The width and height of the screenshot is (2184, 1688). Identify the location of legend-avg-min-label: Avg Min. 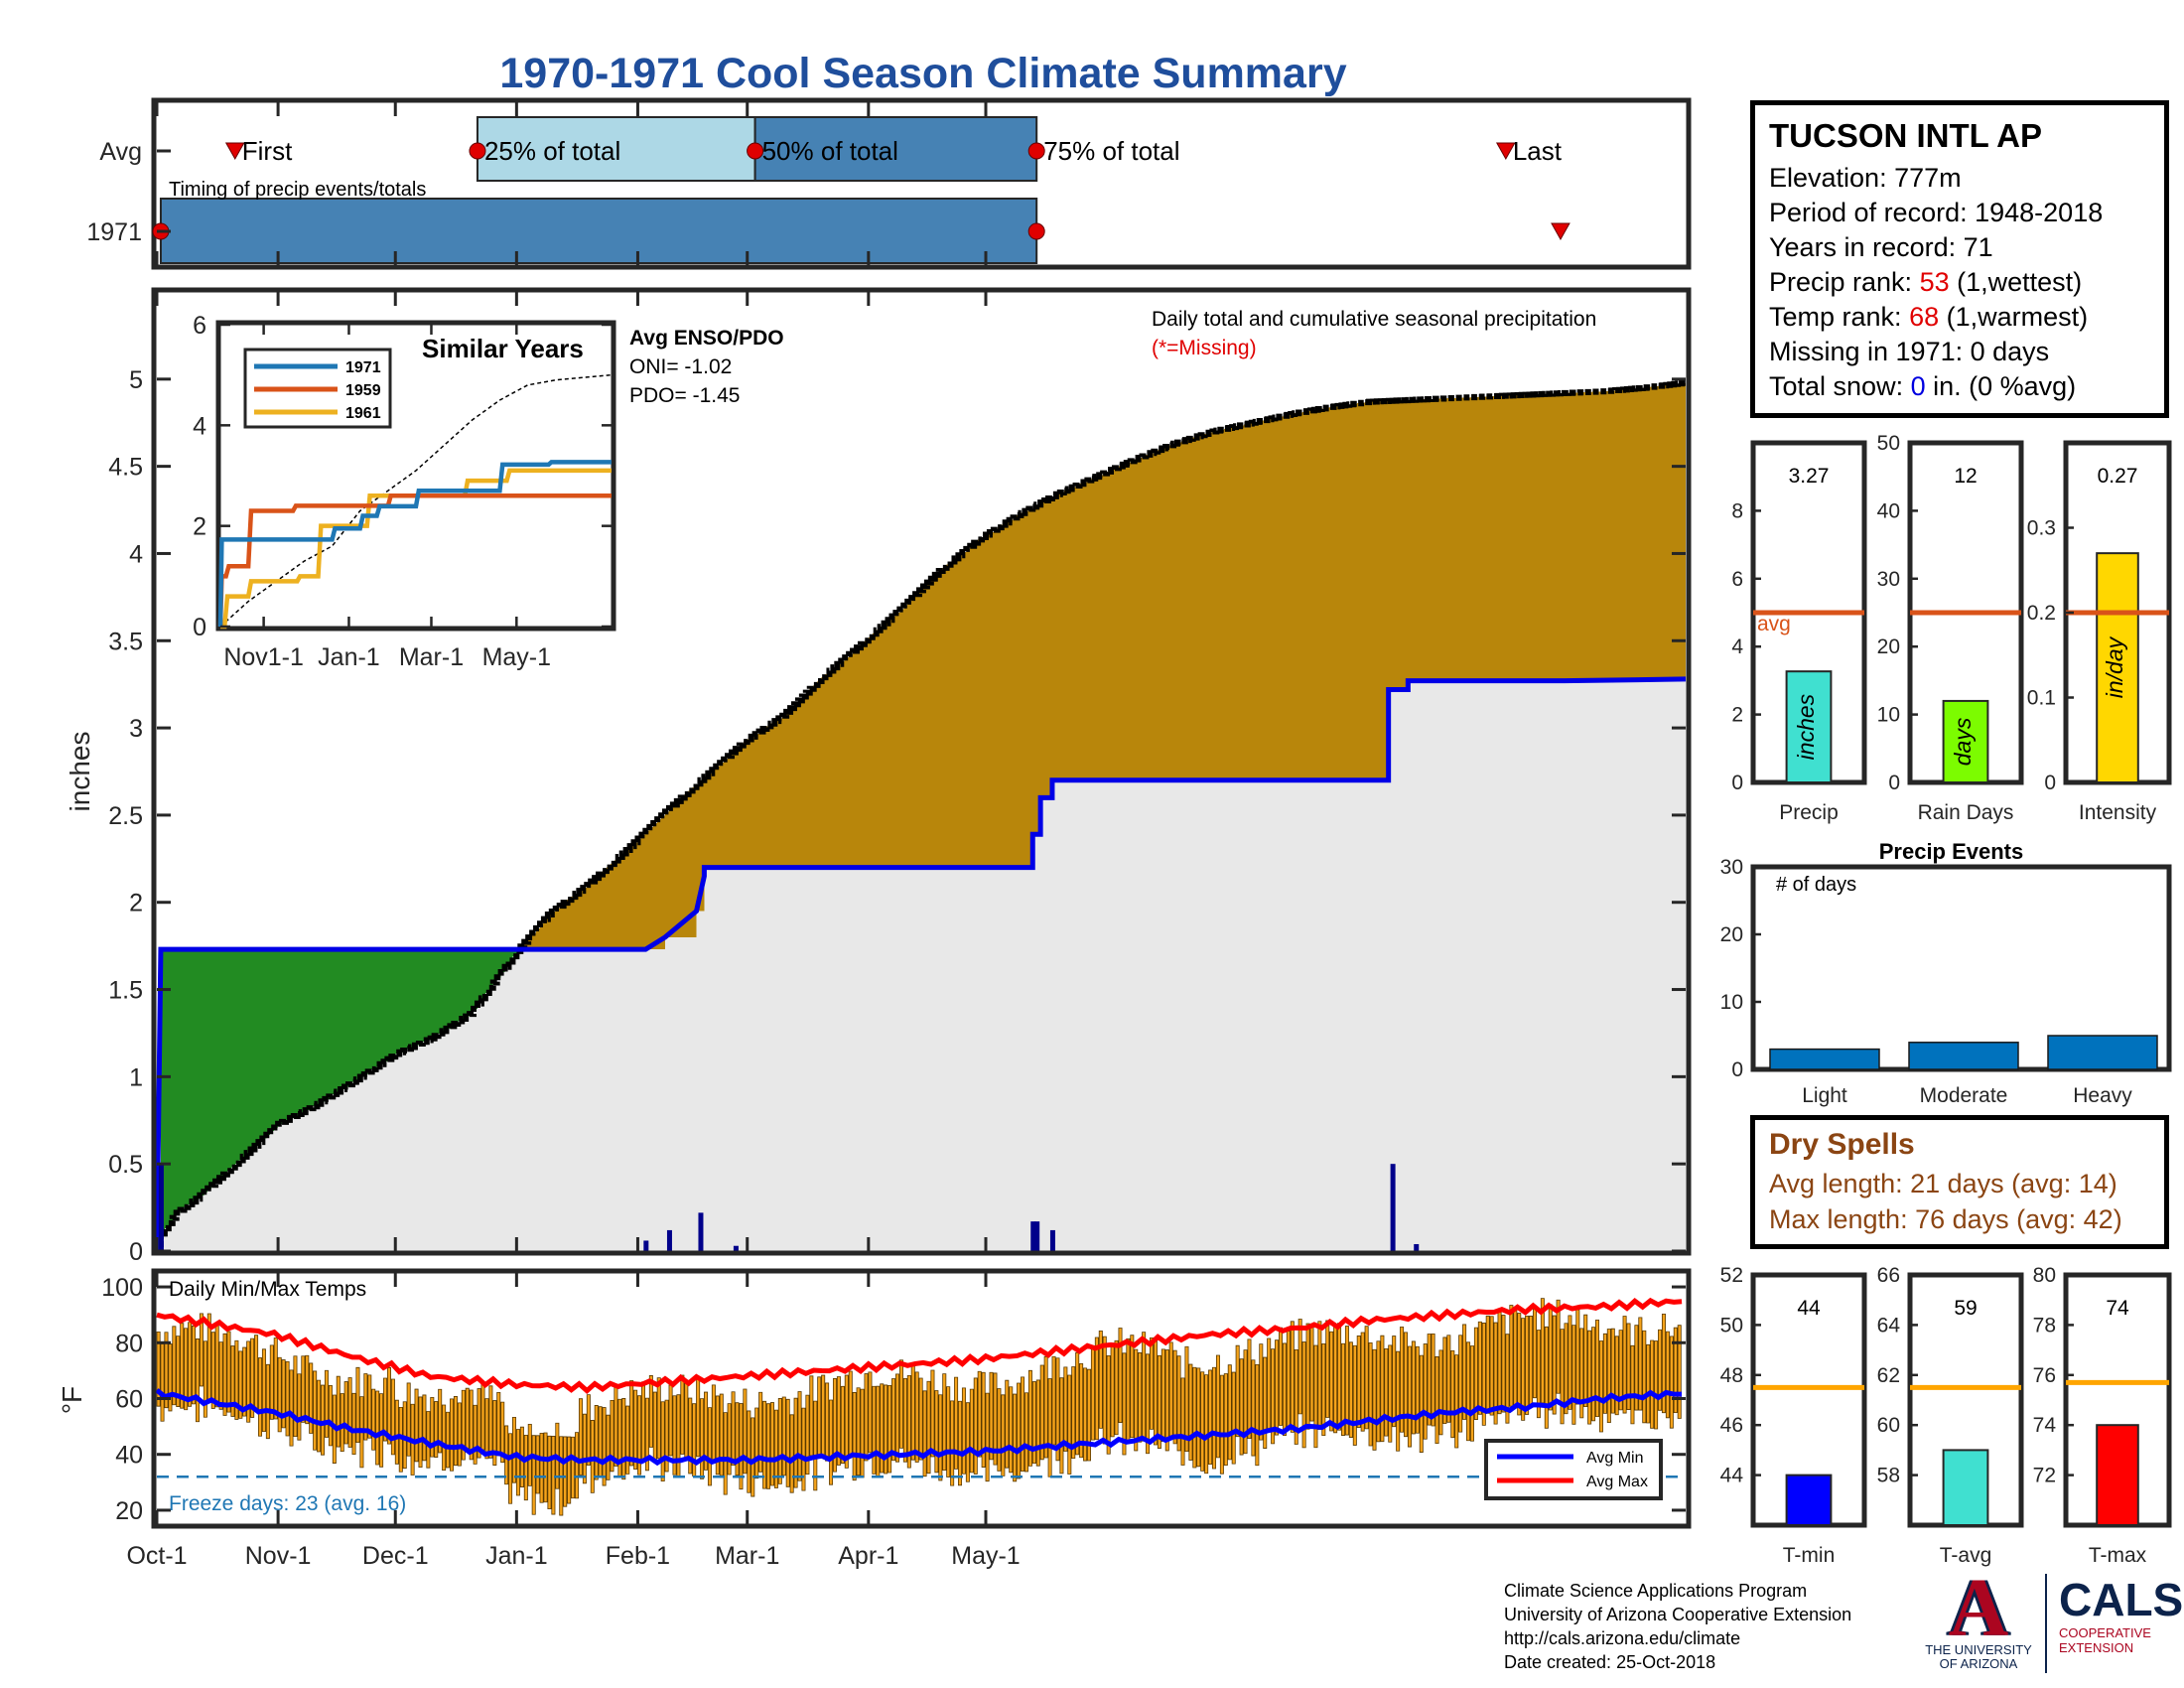
(1615, 1458).